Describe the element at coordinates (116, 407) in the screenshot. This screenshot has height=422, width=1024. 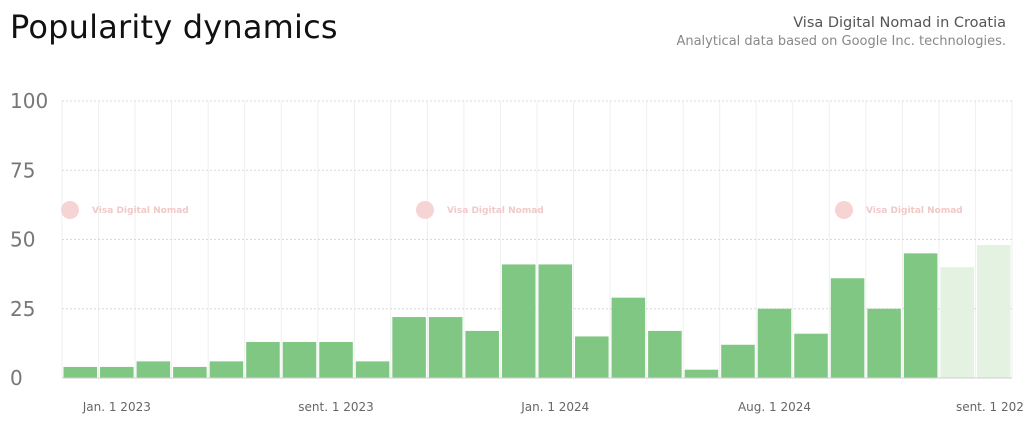
I see `x-tick-label: Jan. 1 2023` at that location.